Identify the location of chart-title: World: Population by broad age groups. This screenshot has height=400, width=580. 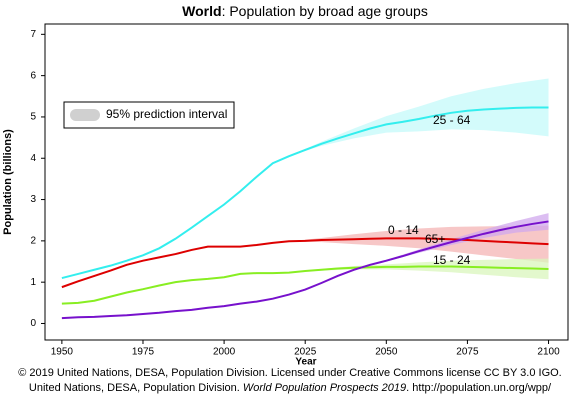
(305, 11).